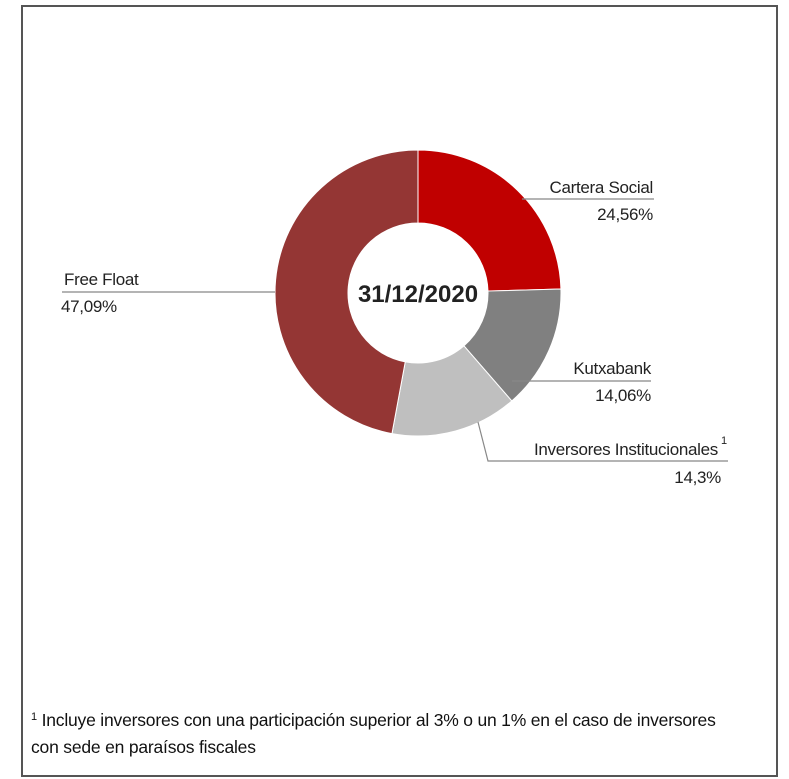  I want to click on slice-free-float, so click(346, 292).